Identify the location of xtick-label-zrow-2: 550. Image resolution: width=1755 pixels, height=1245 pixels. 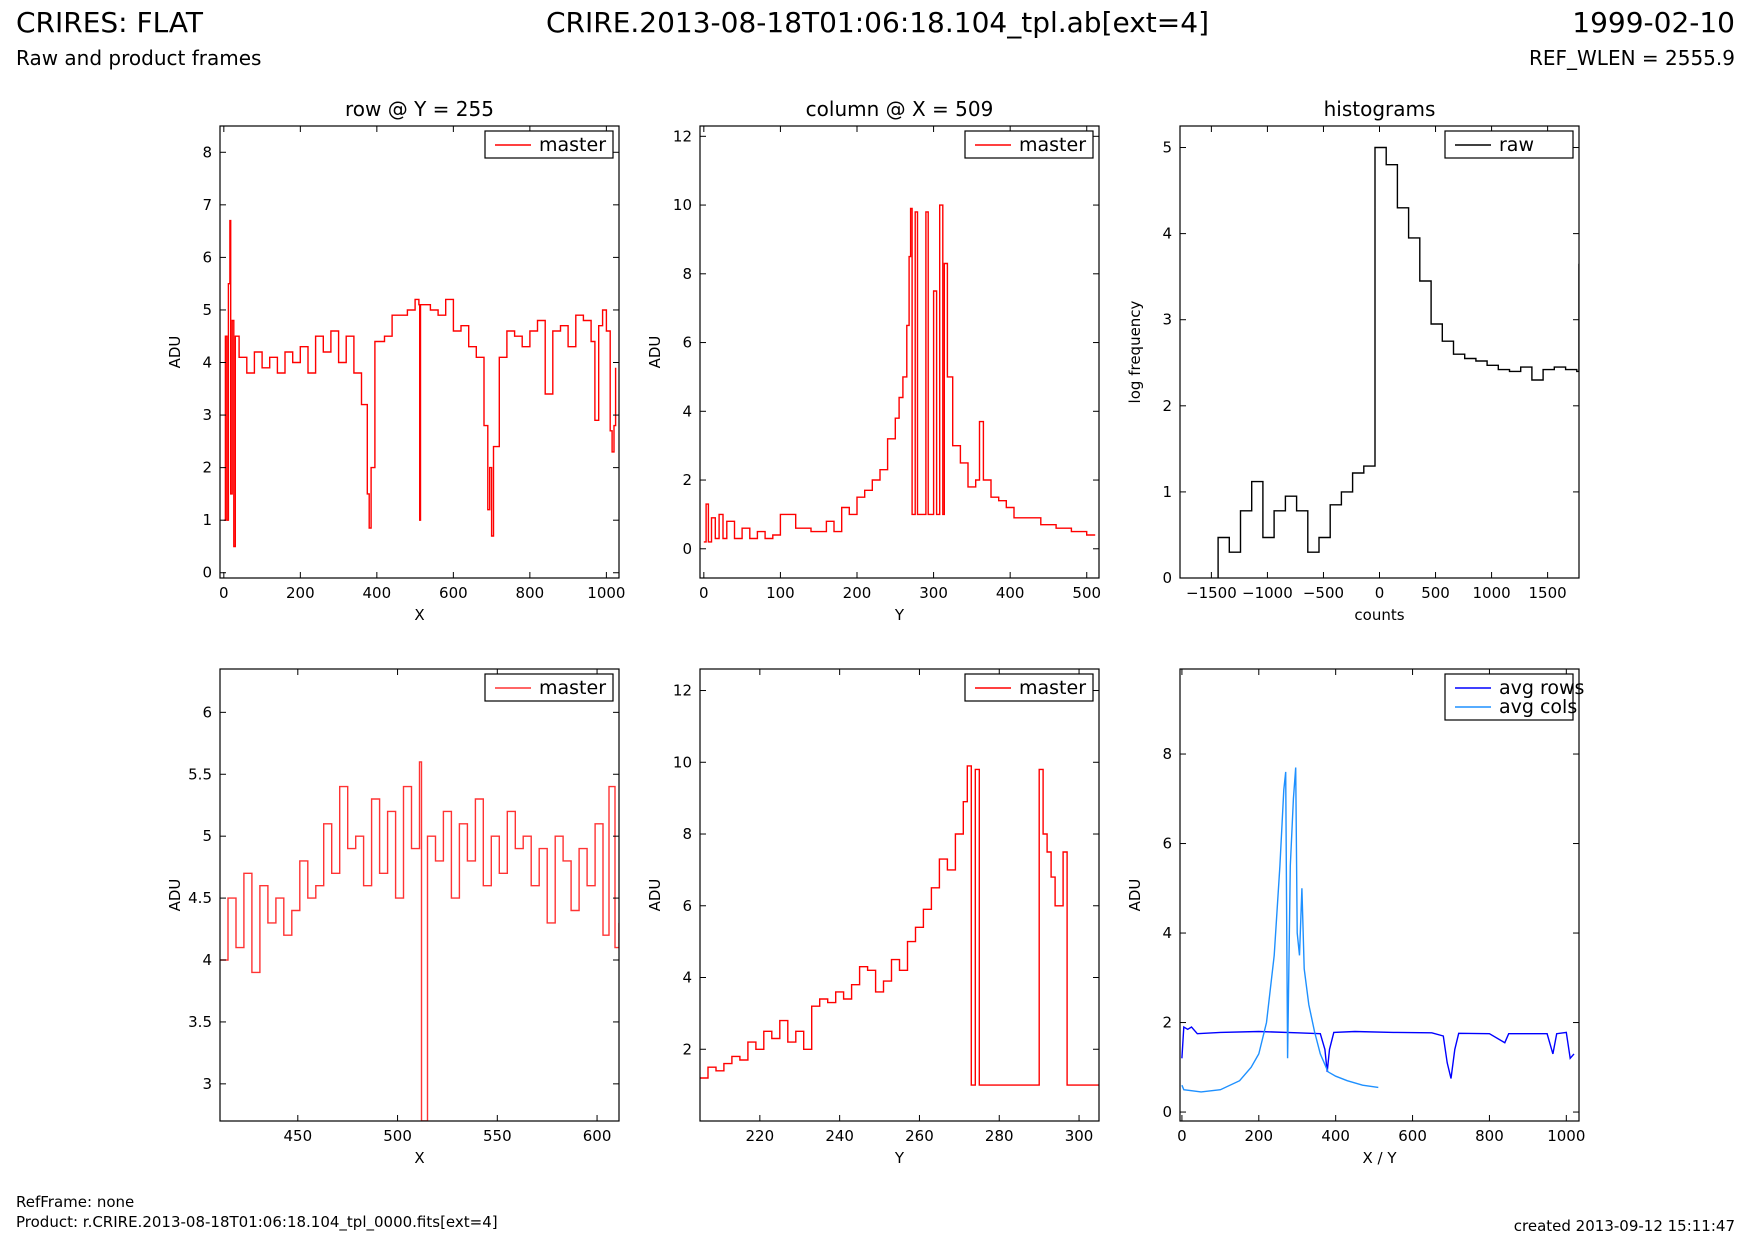
(497, 1136).